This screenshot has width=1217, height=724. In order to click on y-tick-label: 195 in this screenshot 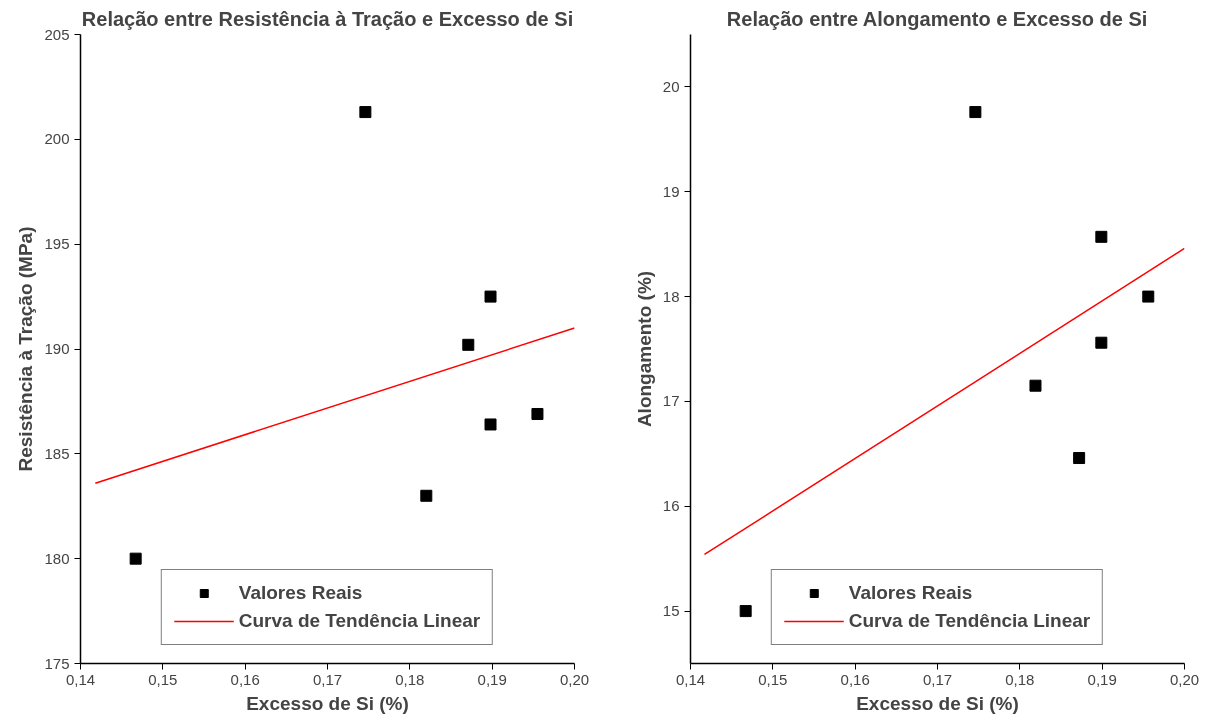, I will do `click(57, 244)`.